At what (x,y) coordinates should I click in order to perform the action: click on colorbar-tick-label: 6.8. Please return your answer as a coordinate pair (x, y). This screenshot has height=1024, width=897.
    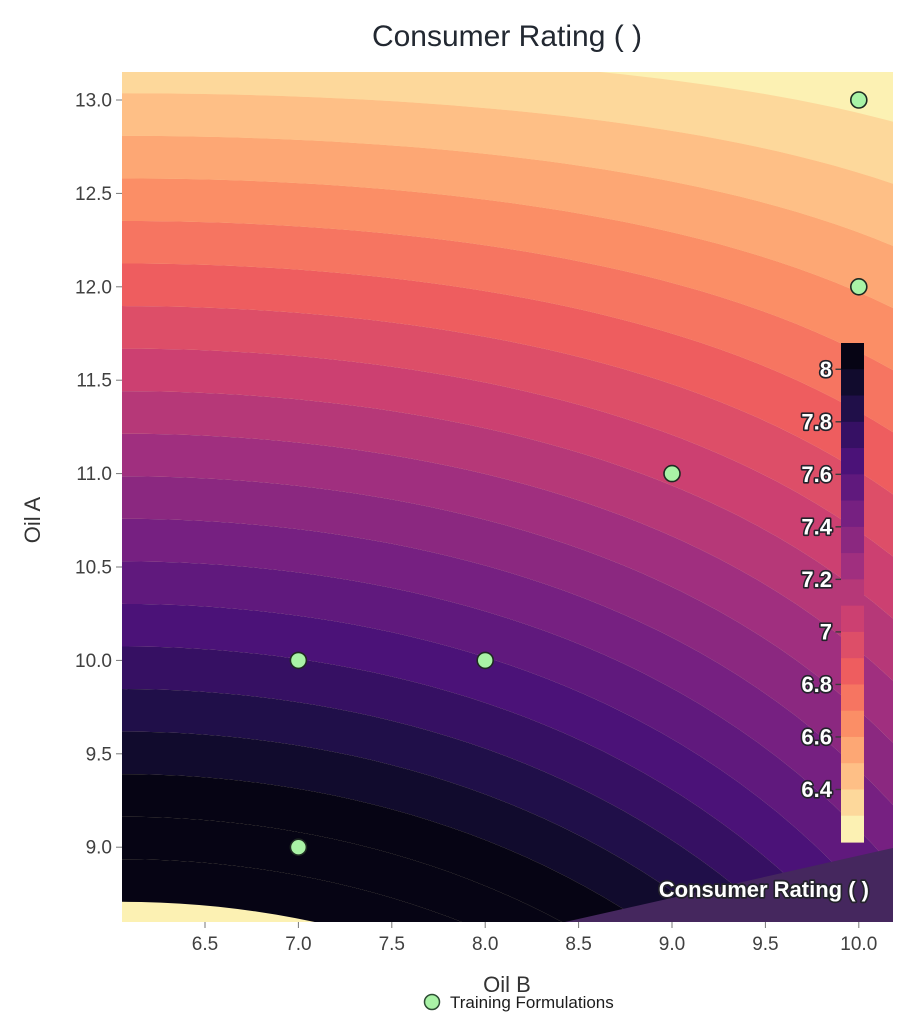
    Looking at the image, I should click on (816, 684).